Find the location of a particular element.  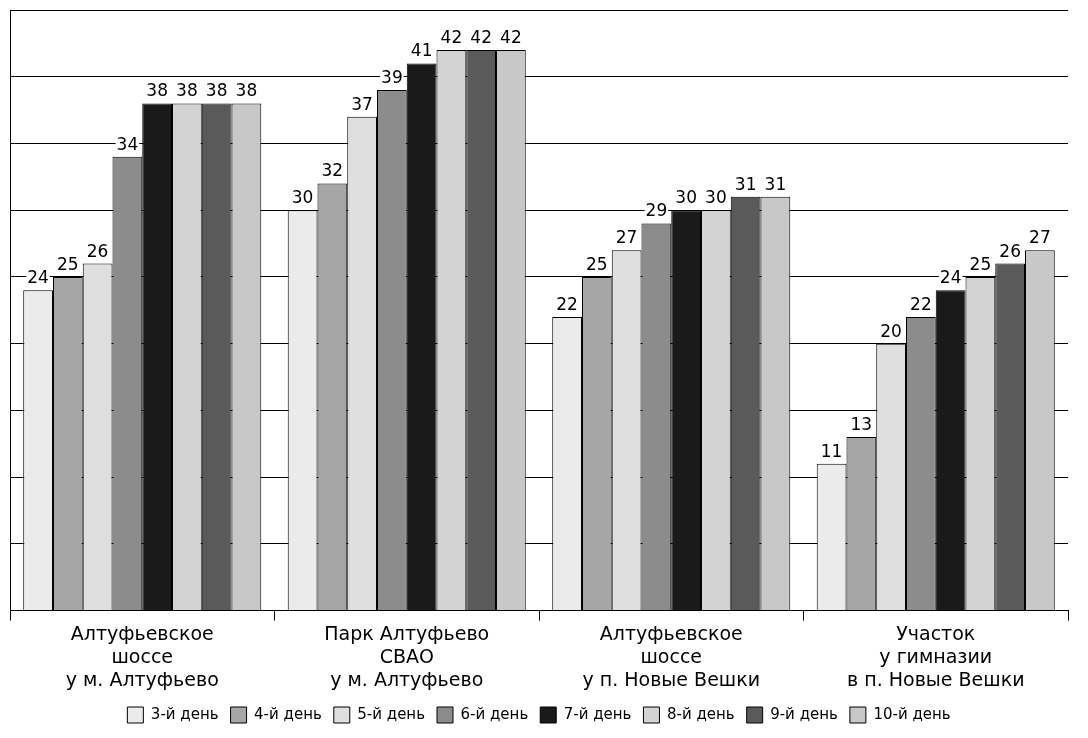

x-tick-label: Участок у гимназии в п. Новые Вешки is located at coordinates (935, 655).